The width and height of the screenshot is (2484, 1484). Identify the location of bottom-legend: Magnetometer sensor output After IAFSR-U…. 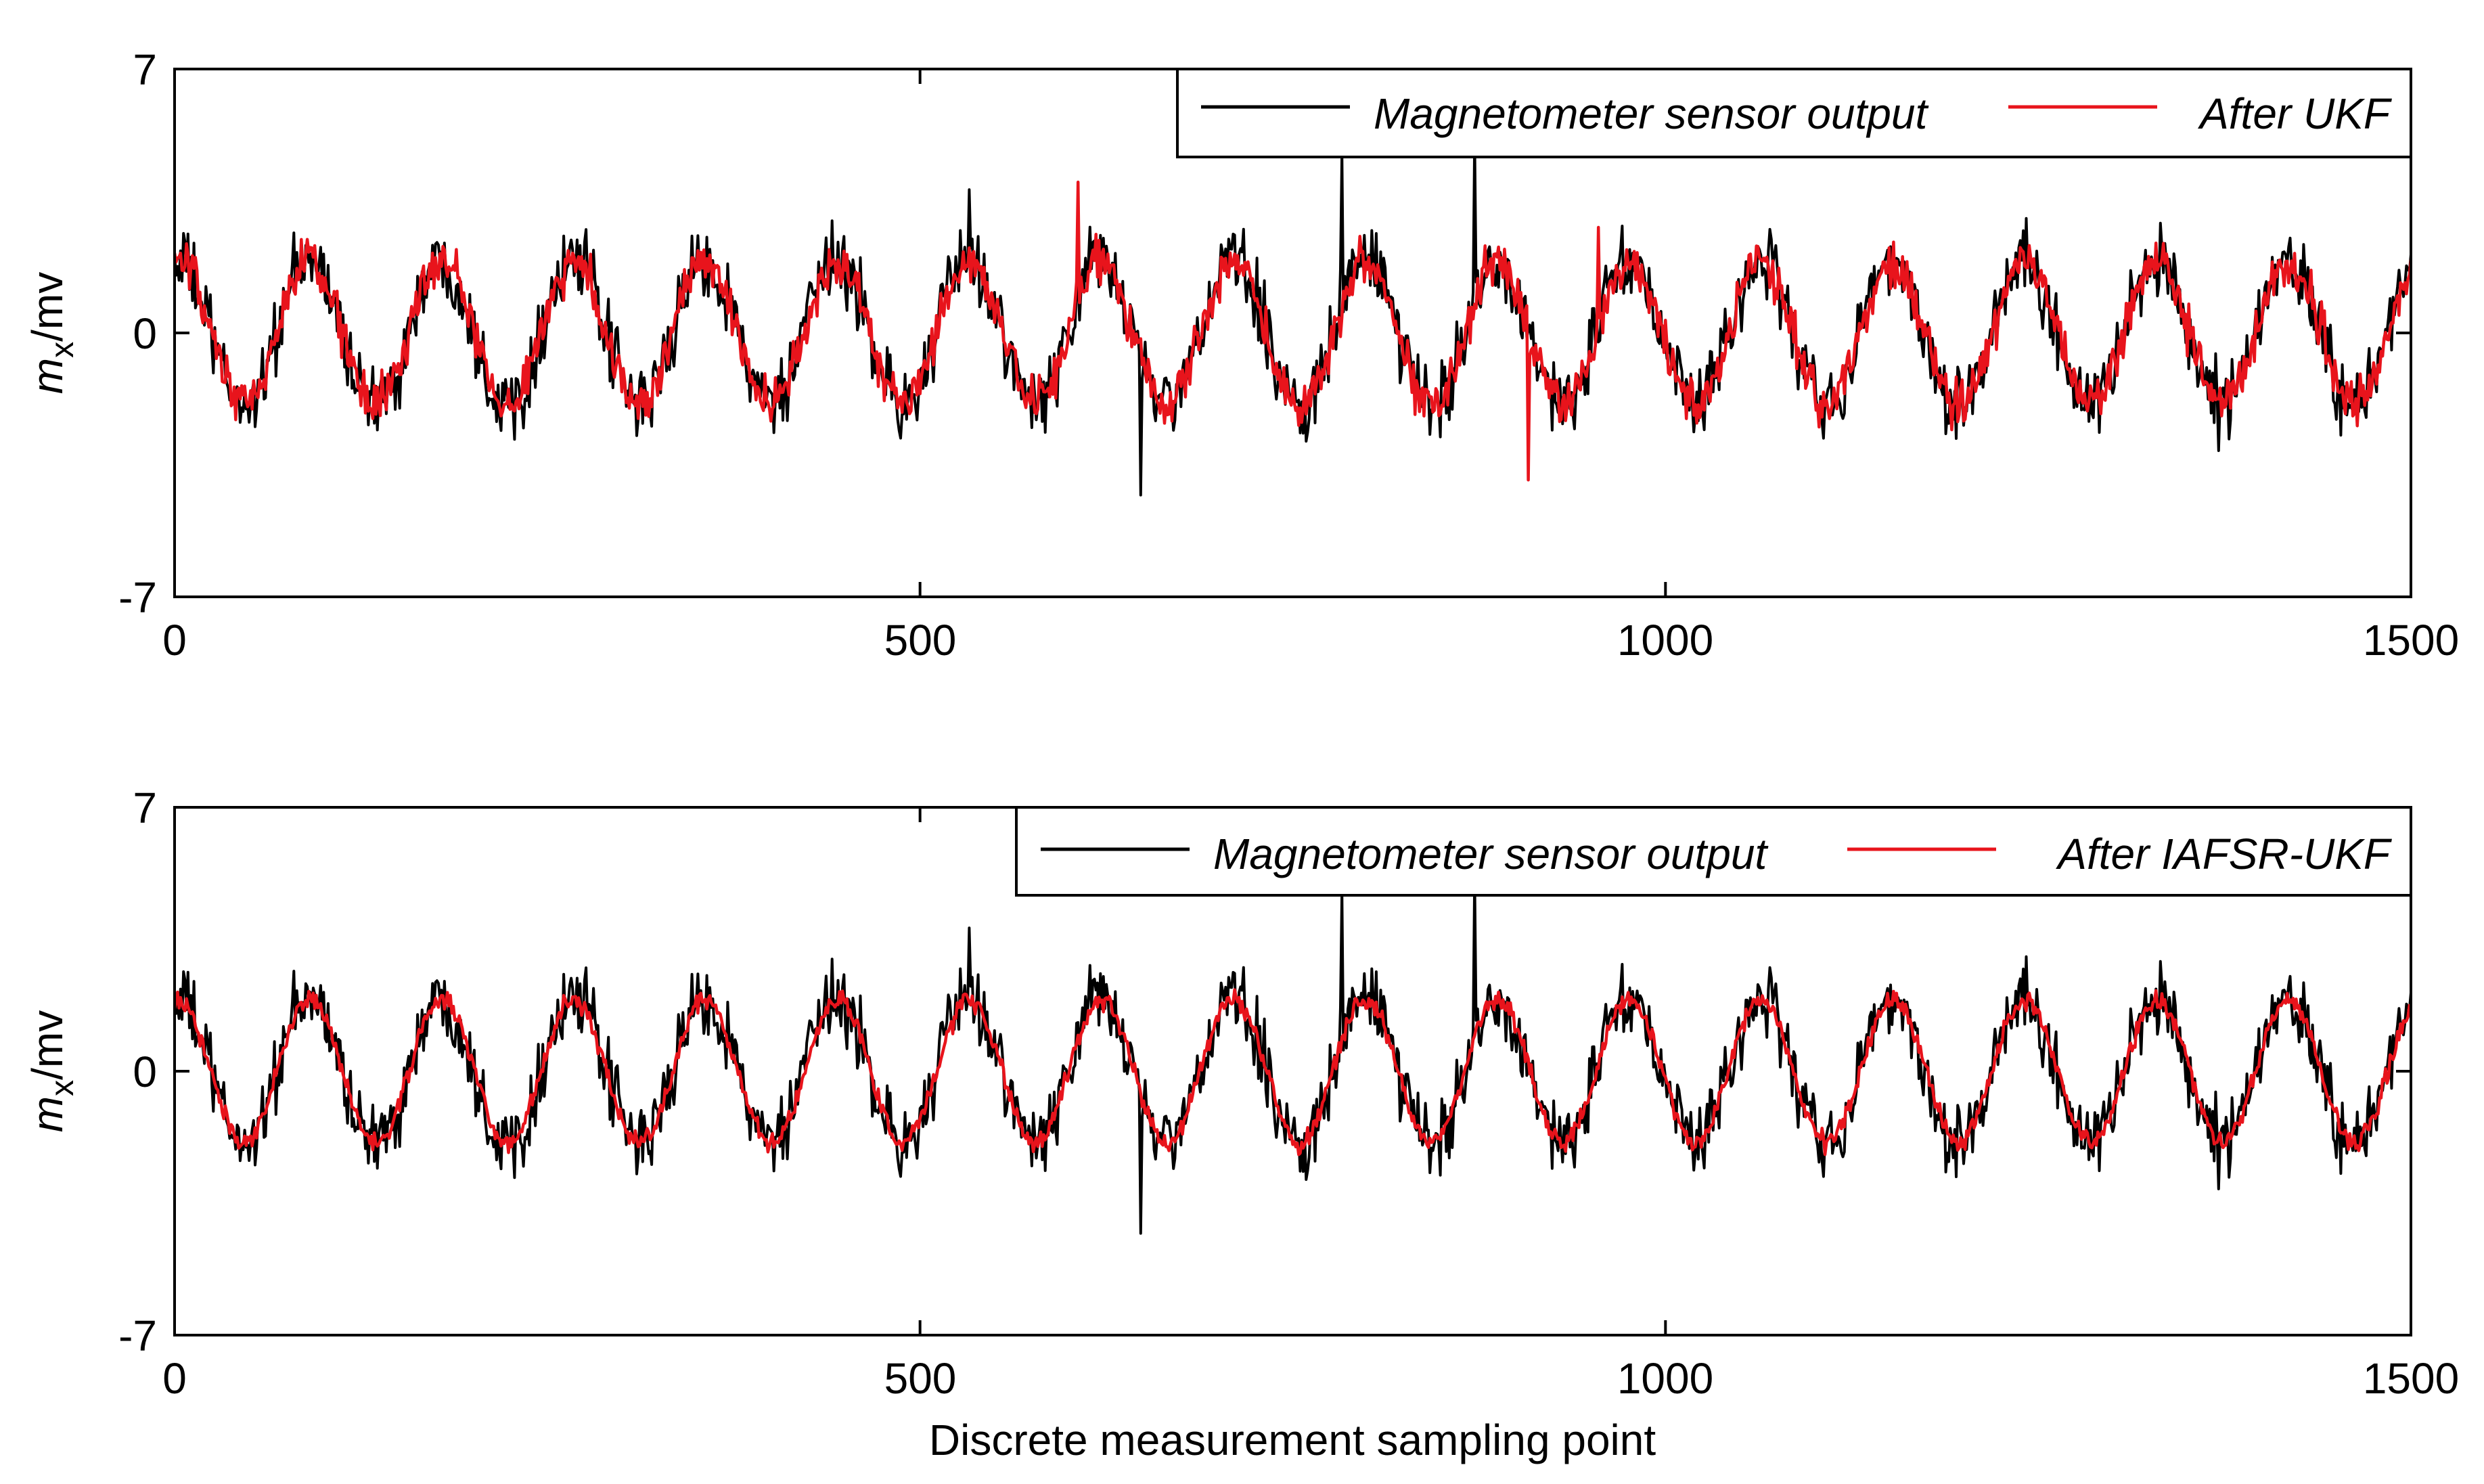
(1713, 852).